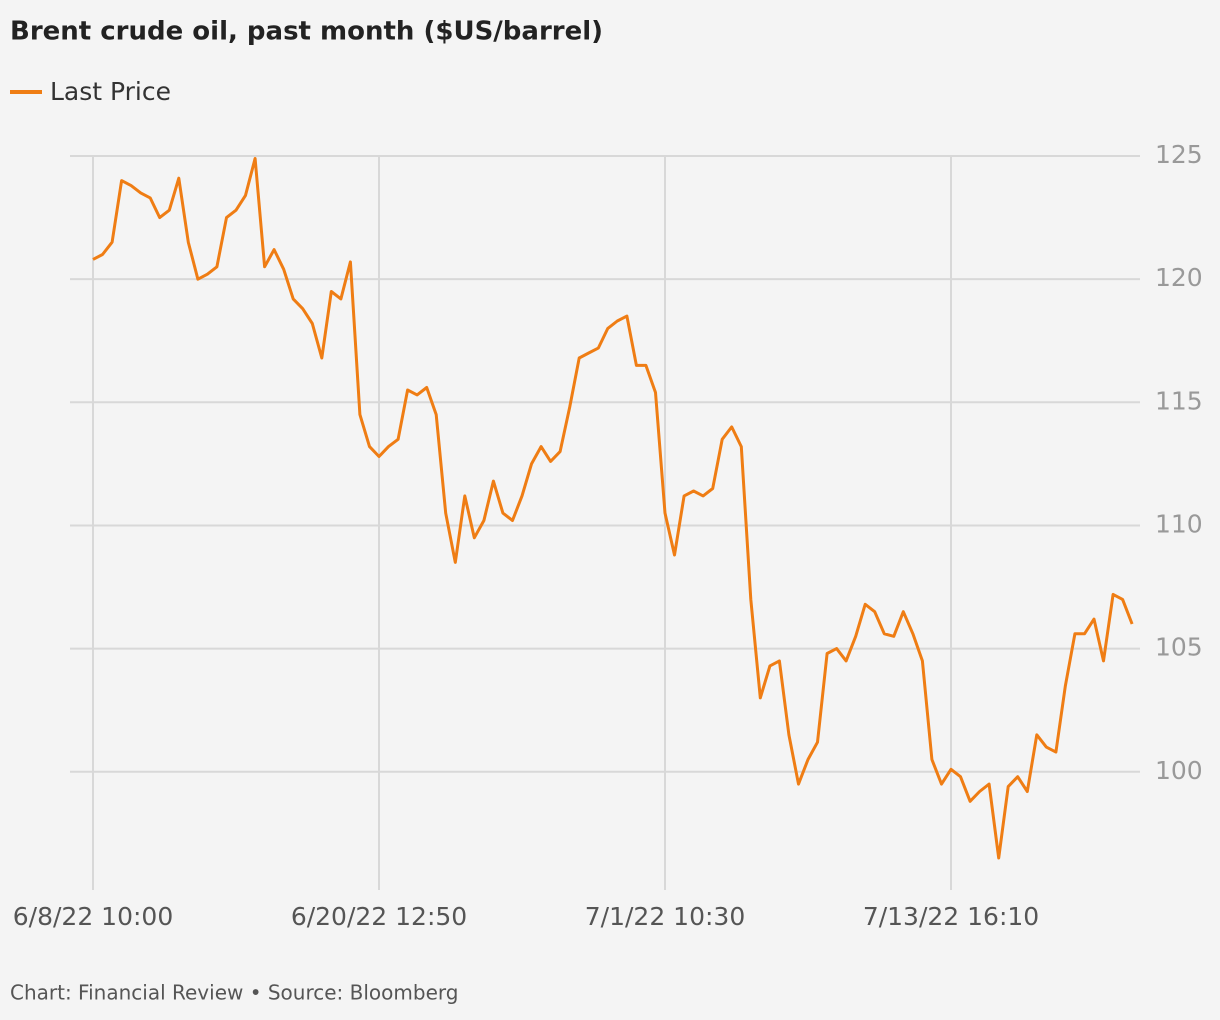 This screenshot has height=1020, width=1220. I want to click on y-tick-label: 100, so click(1179, 770).